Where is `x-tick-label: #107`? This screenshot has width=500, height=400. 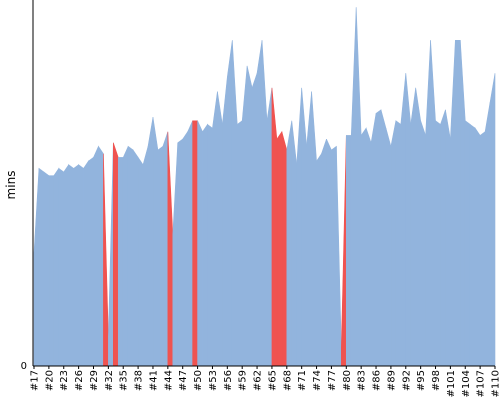
x-tick-label: #107 is located at coordinates (481, 383).